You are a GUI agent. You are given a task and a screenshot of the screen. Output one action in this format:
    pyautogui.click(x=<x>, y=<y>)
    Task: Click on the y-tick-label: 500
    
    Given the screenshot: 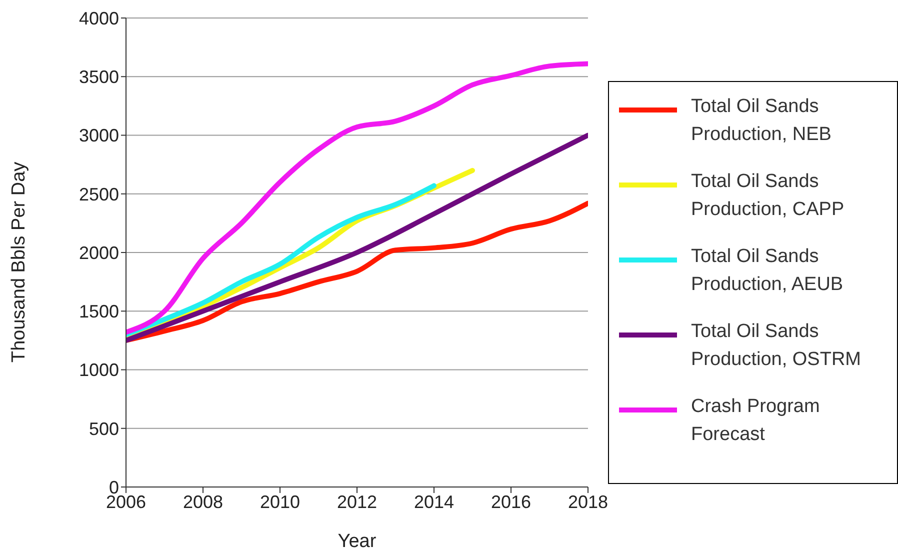 What is the action you would take?
    pyautogui.click(x=103, y=428)
    